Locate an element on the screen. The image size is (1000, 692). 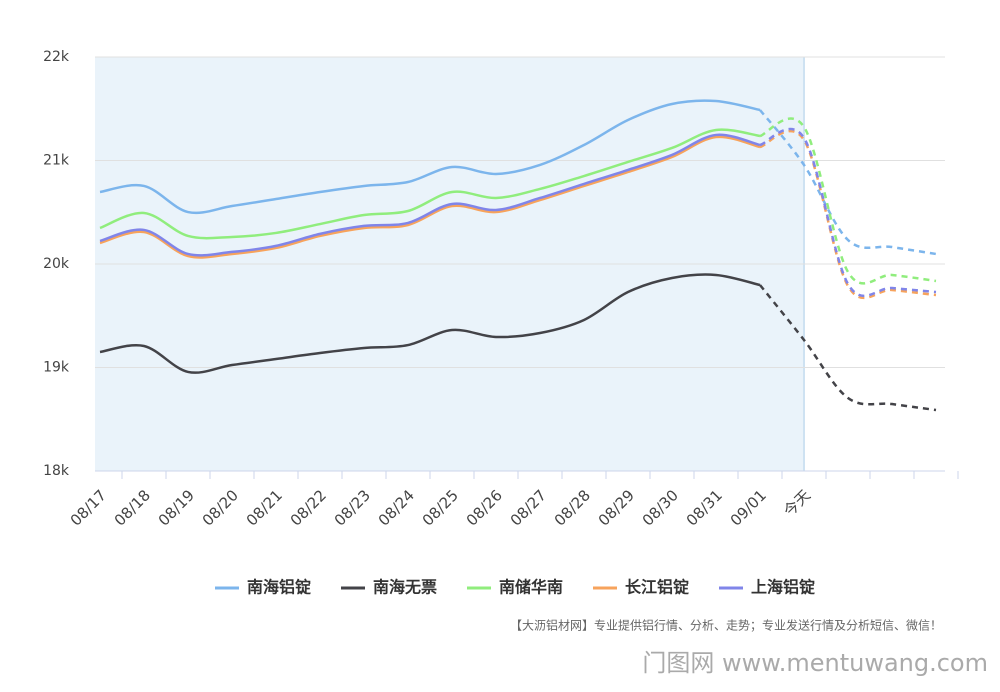
x-tick-label: 08/17 is located at coordinates (88, 507).